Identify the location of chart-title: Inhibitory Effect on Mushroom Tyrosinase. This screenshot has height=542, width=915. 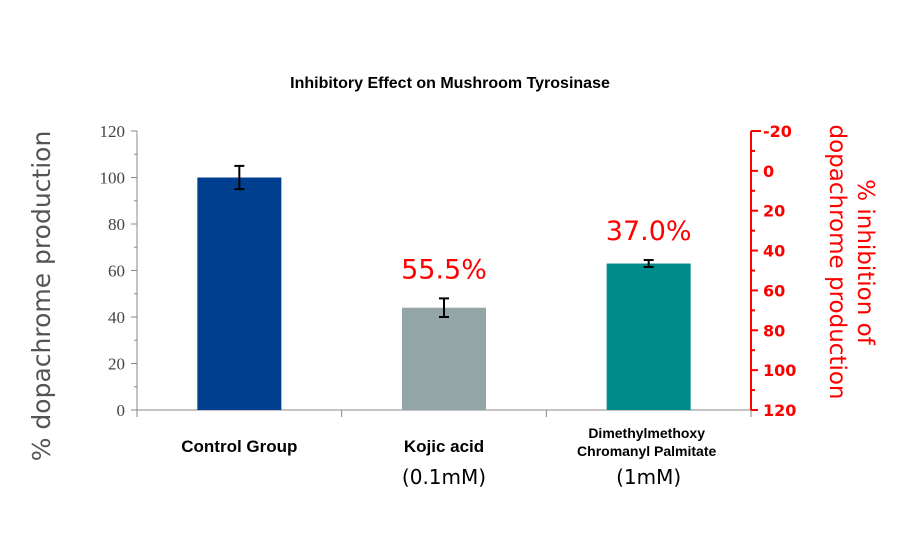
(450, 83).